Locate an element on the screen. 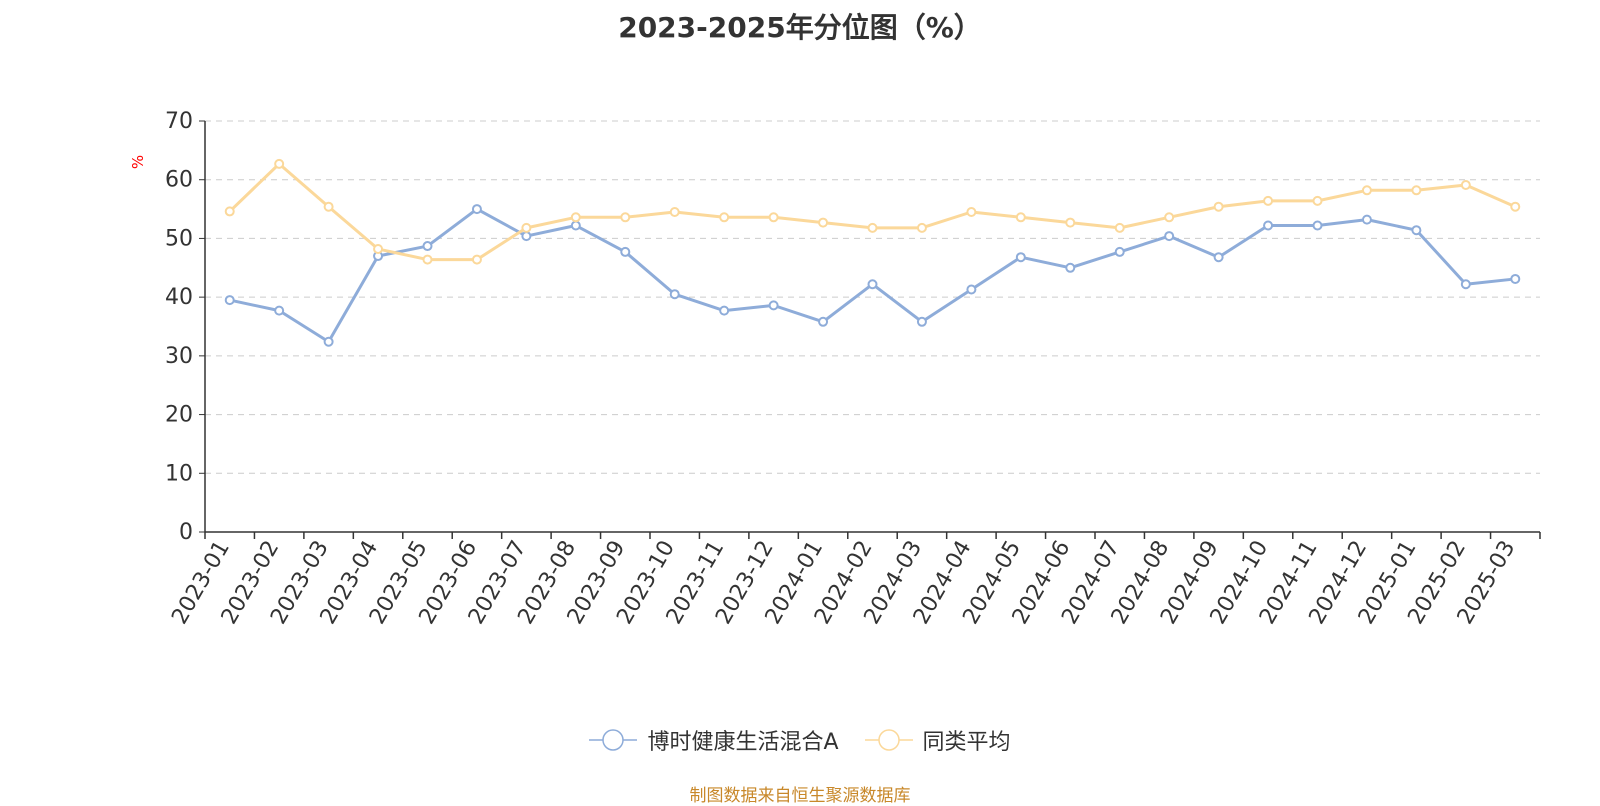 The image size is (1600, 806). y-tick-label: 40 is located at coordinates (179, 297).